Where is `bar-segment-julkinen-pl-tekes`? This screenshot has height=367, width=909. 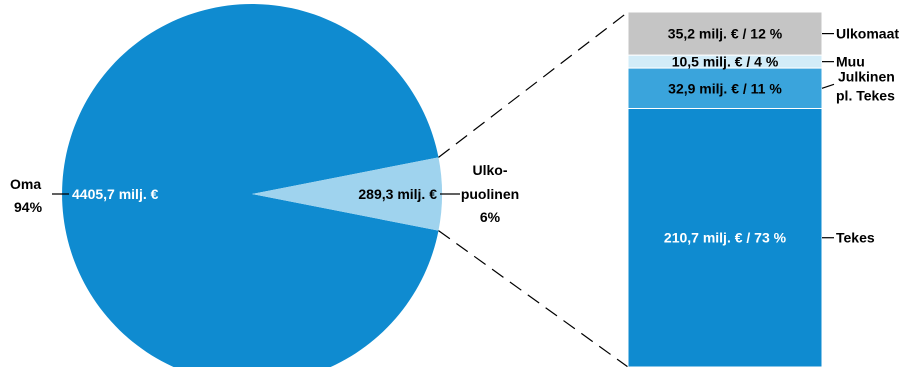
bar-segment-julkinen-pl-tekes is located at coordinates (725, 88).